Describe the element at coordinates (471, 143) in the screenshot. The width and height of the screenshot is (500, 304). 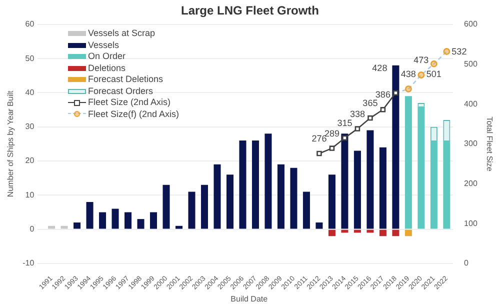
I see `y2-tick-label: 300` at that location.